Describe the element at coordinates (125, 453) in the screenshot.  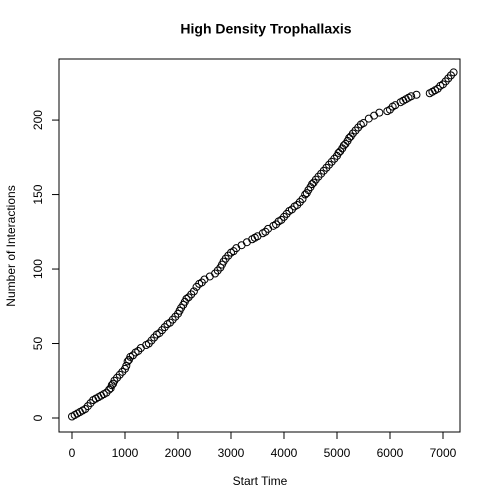
I see `x-tick-label: 1000` at that location.